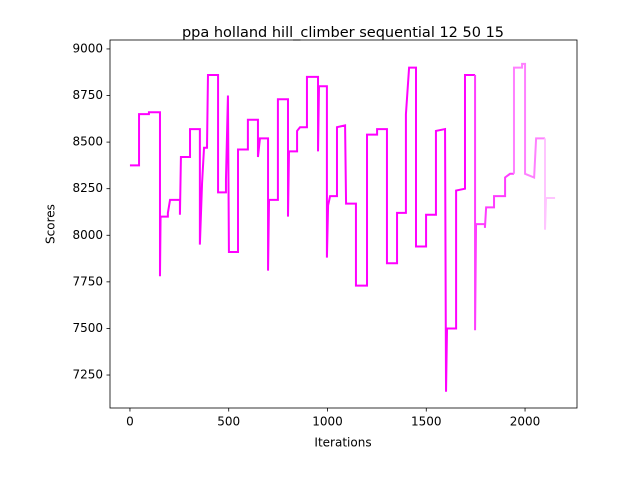 The image size is (640, 480). Describe the element at coordinates (130, 422) in the screenshot. I see `x-tick-label: 0` at that location.